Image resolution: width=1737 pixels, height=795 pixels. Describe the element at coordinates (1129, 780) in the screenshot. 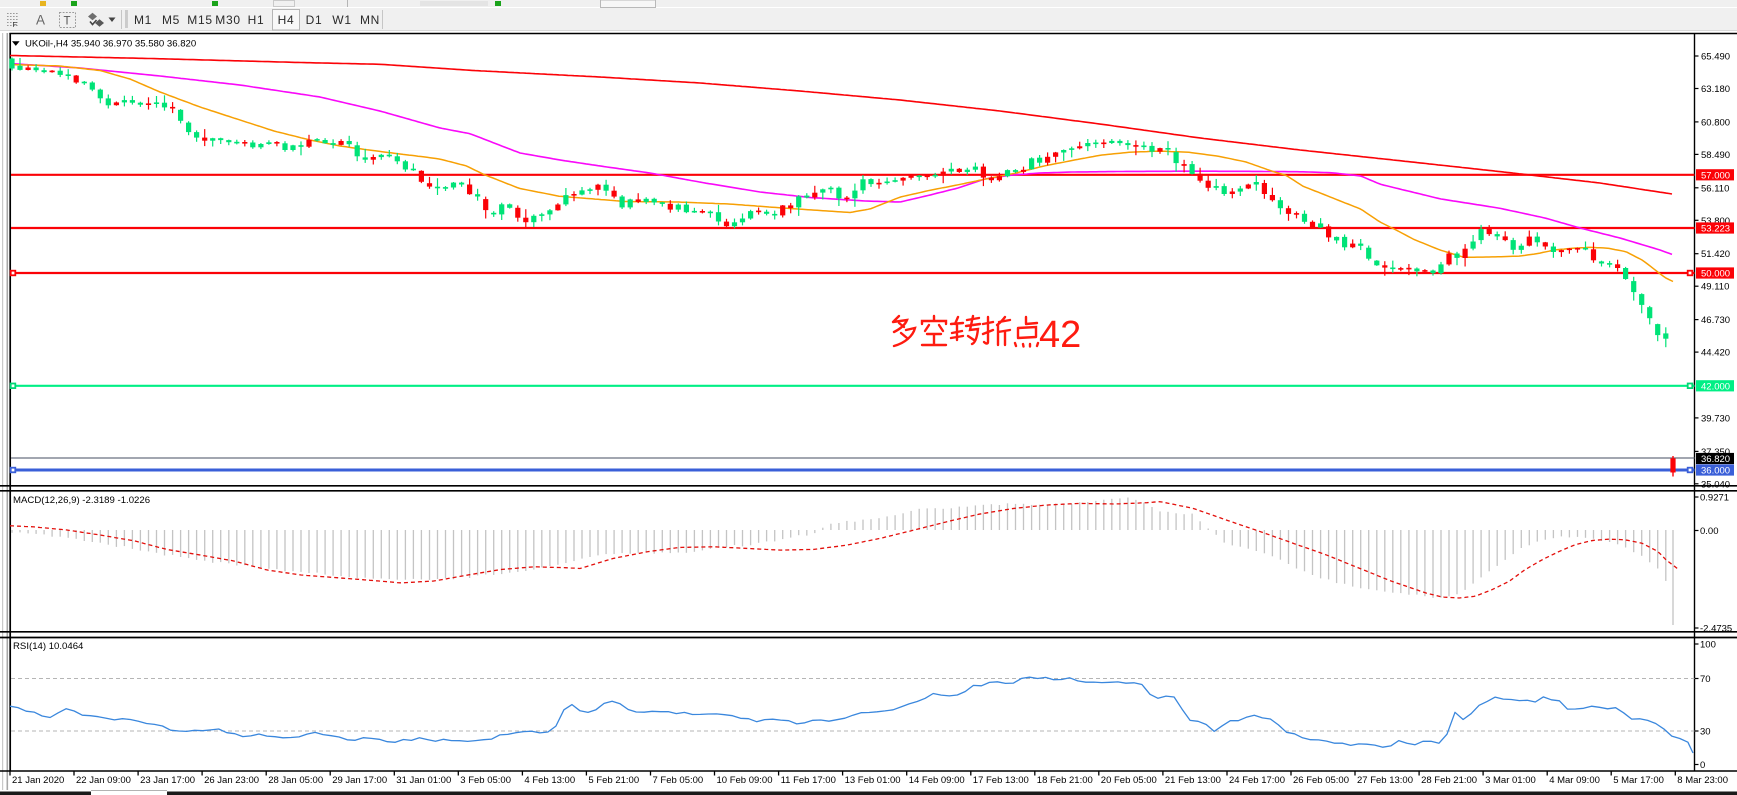

I see `svg-text: 20 Feb 05:00` at that location.